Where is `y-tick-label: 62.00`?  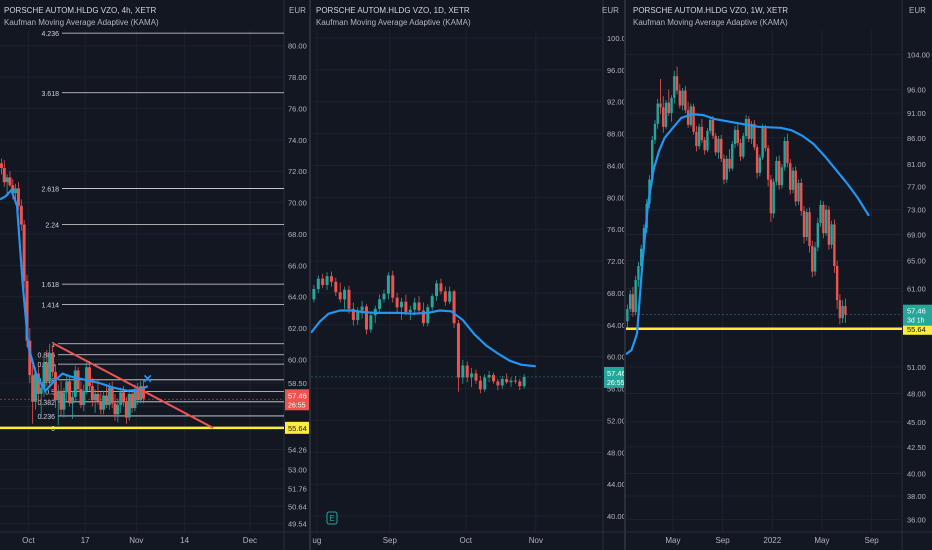 y-tick-label: 62.00 is located at coordinates (297, 328).